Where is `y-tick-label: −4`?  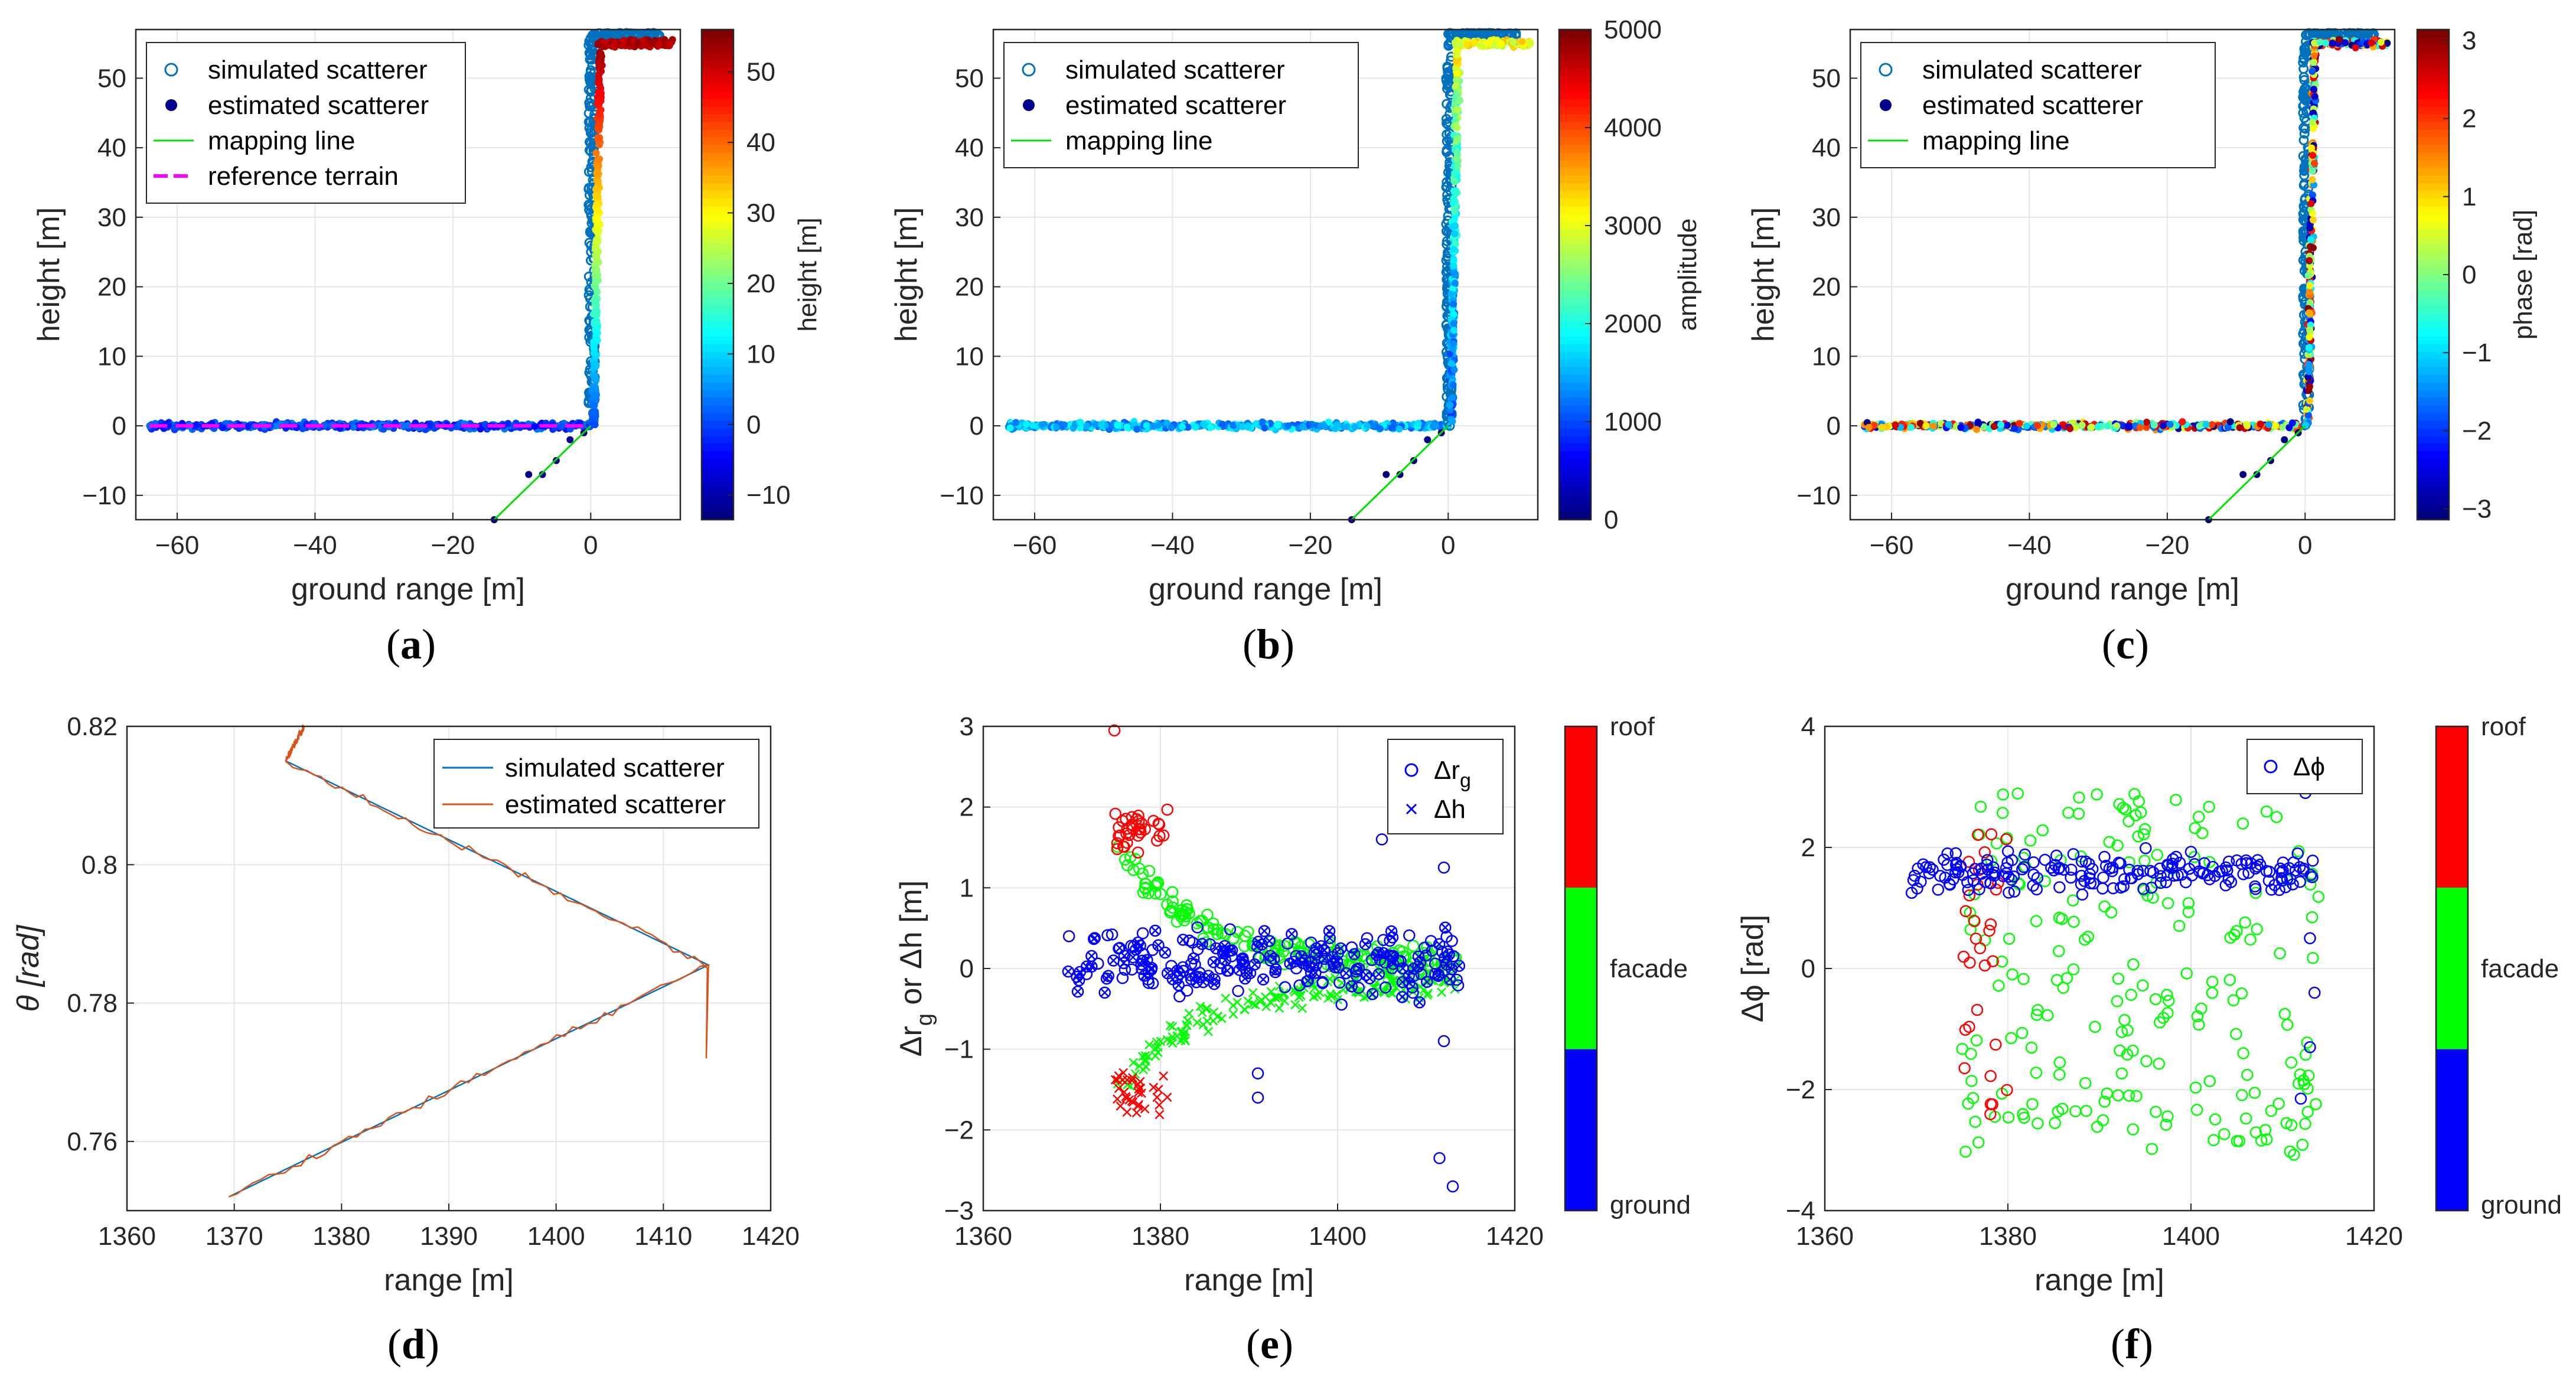 y-tick-label: −4 is located at coordinates (1801, 1210).